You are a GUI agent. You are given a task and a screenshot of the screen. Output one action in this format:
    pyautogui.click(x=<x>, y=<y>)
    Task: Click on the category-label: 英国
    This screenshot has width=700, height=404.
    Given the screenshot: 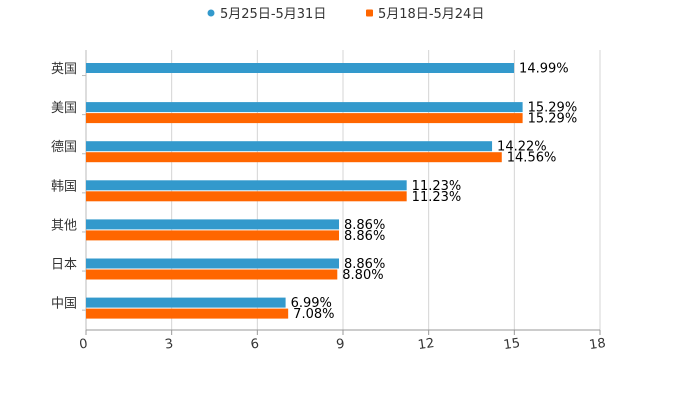 What is the action you would take?
    pyautogui.click(x=64, y=69)
    